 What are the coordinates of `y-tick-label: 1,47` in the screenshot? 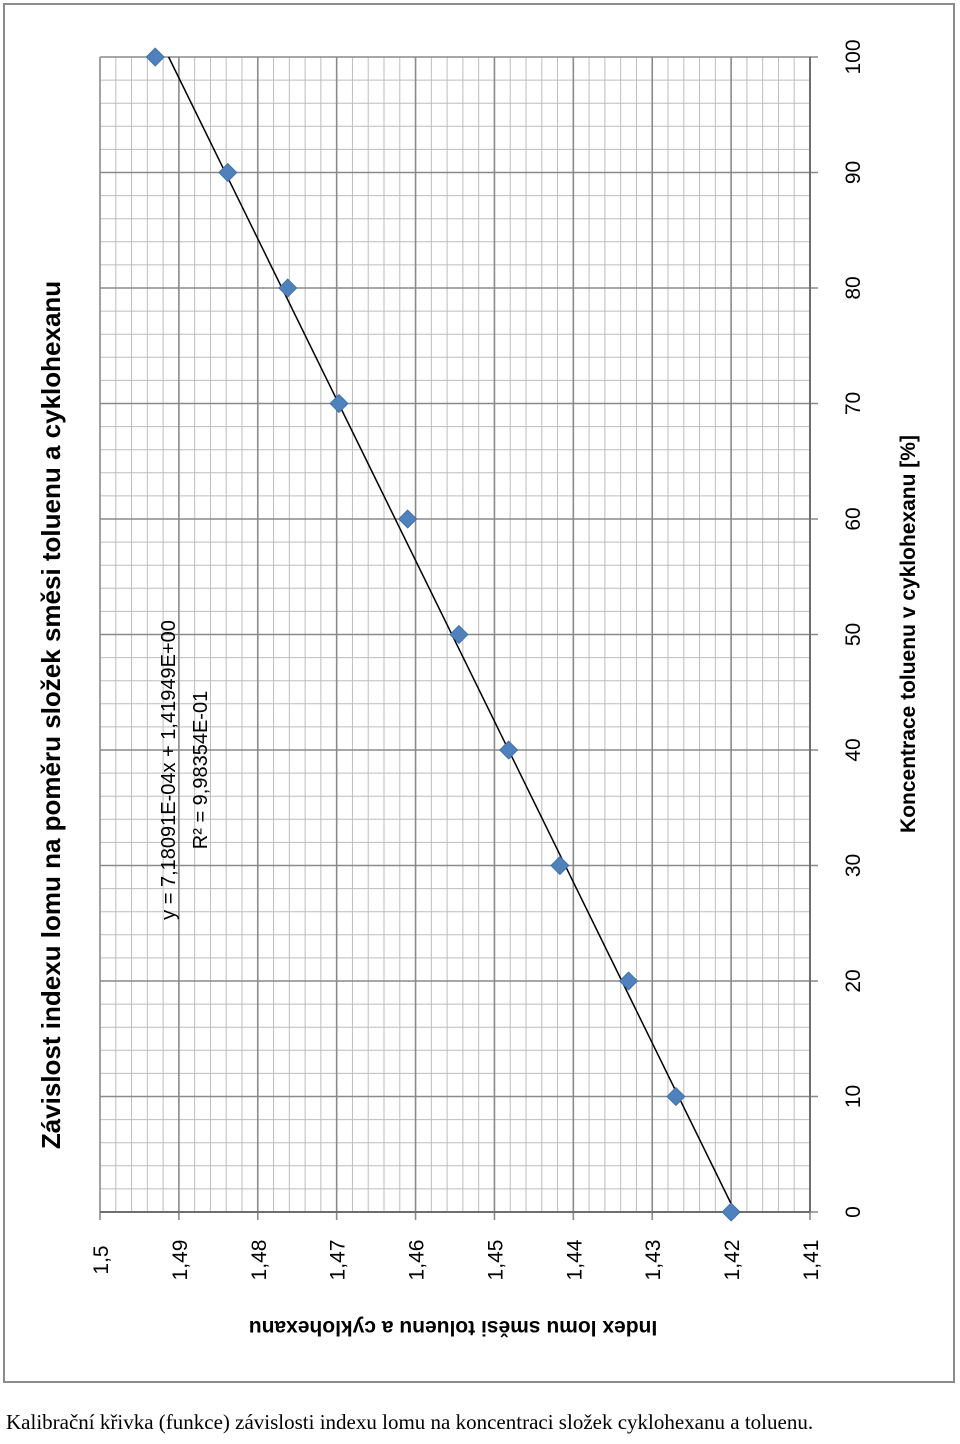 It's located at (338, 1260).